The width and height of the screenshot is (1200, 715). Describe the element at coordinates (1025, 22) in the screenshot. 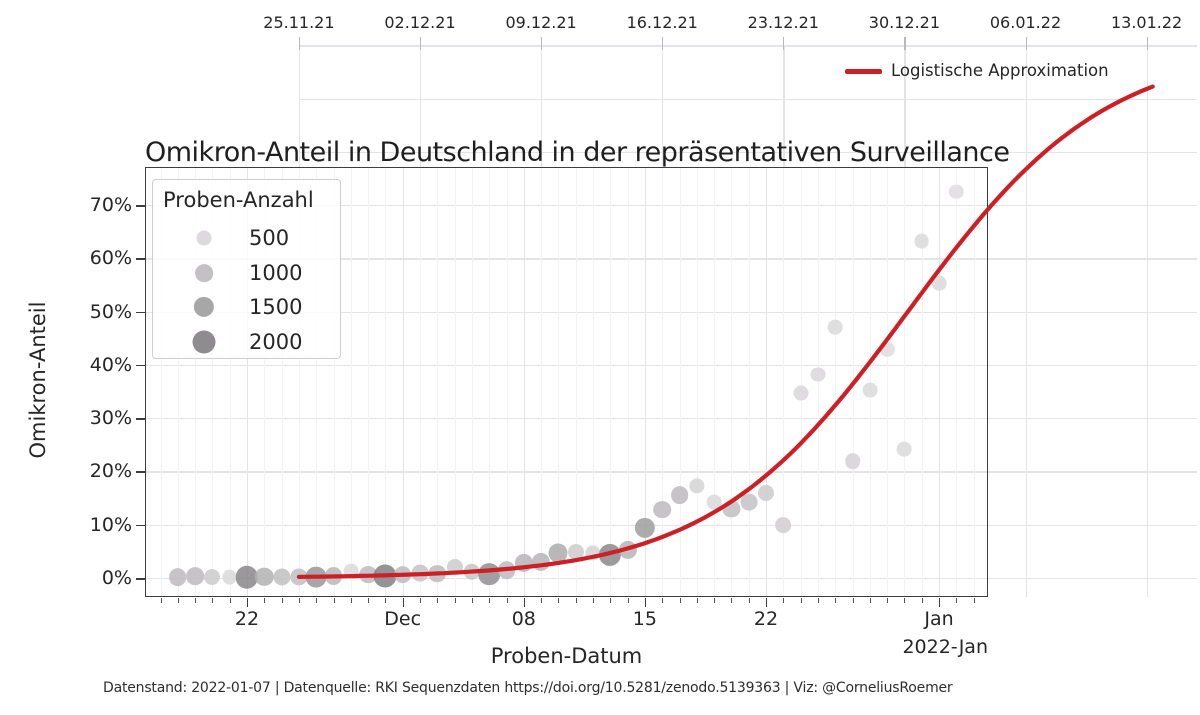

I see `top-axis-label: 06.01.22` at that location.